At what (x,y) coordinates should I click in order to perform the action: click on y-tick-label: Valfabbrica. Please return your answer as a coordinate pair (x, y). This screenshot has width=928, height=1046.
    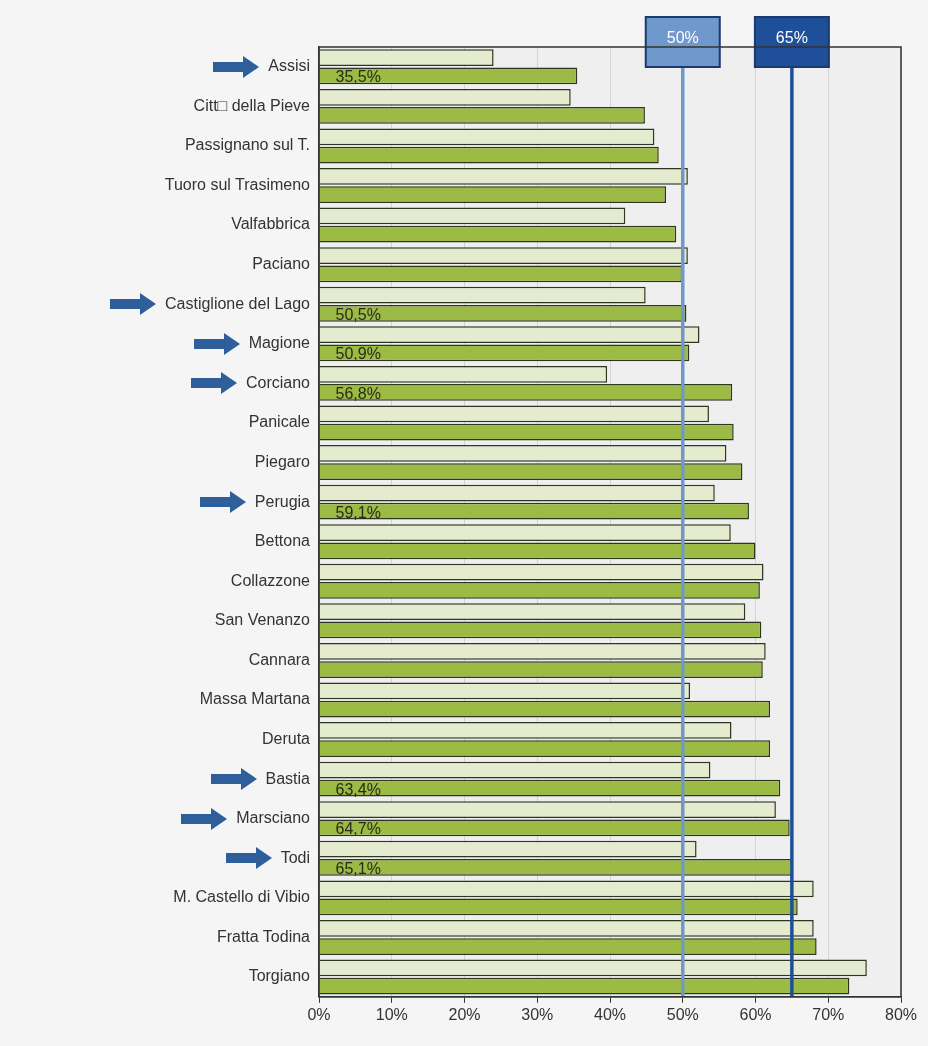
    Looking at the image, I should click on (271, 224).